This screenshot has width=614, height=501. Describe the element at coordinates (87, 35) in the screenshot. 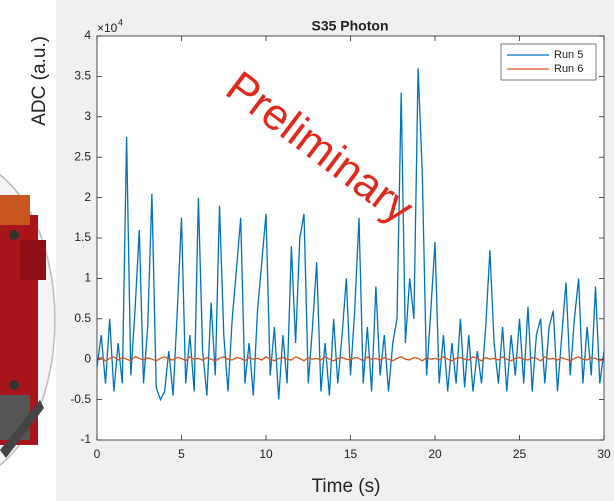

I see `y-tick-label: 4` at that location.